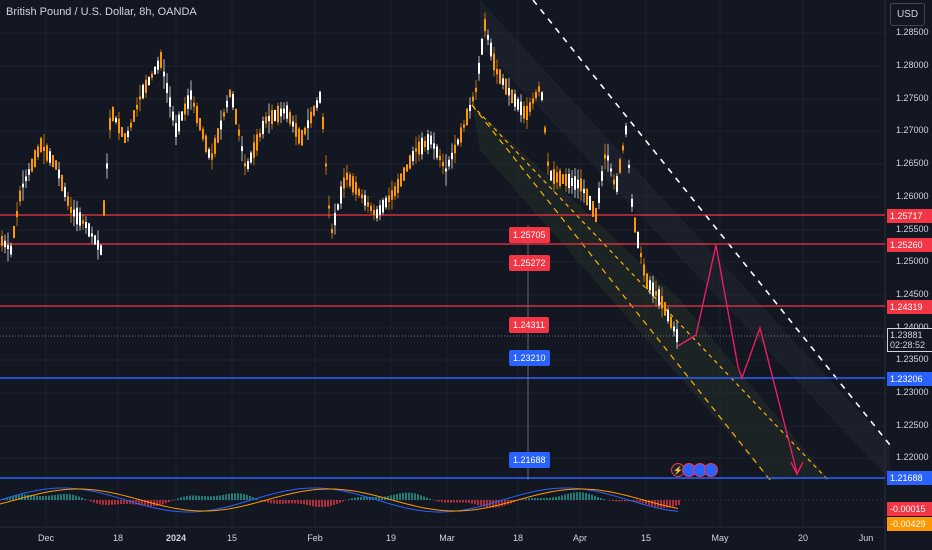 The width and height of the screenshot is (932, 550). Describe the element at coordinates (912, 196) in the screenshot. I see `price-scale-label: 1.26000` at that location.